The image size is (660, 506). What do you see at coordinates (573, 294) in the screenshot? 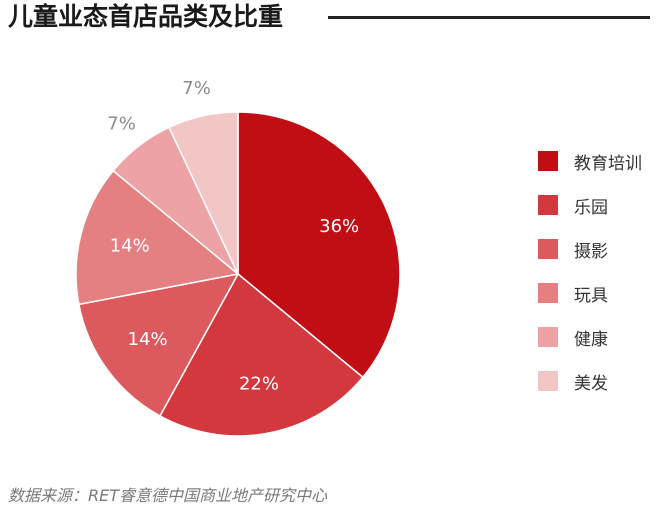
I see `legend-item-4: 玩具` at bounding box center [573, 294].